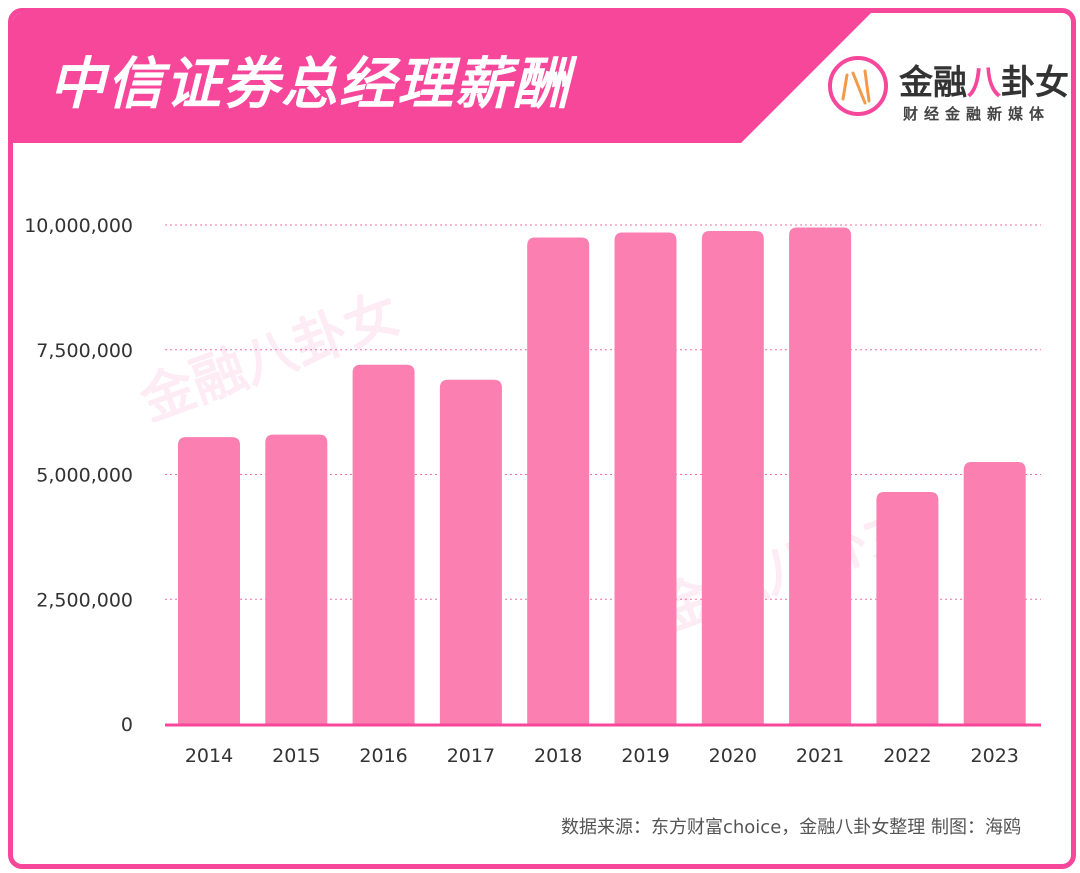 The height and width of the screenshot is (873, 1080). Describe the element at coordinates (732, 477) in the screenshot. I see `bar-2020` at that location.